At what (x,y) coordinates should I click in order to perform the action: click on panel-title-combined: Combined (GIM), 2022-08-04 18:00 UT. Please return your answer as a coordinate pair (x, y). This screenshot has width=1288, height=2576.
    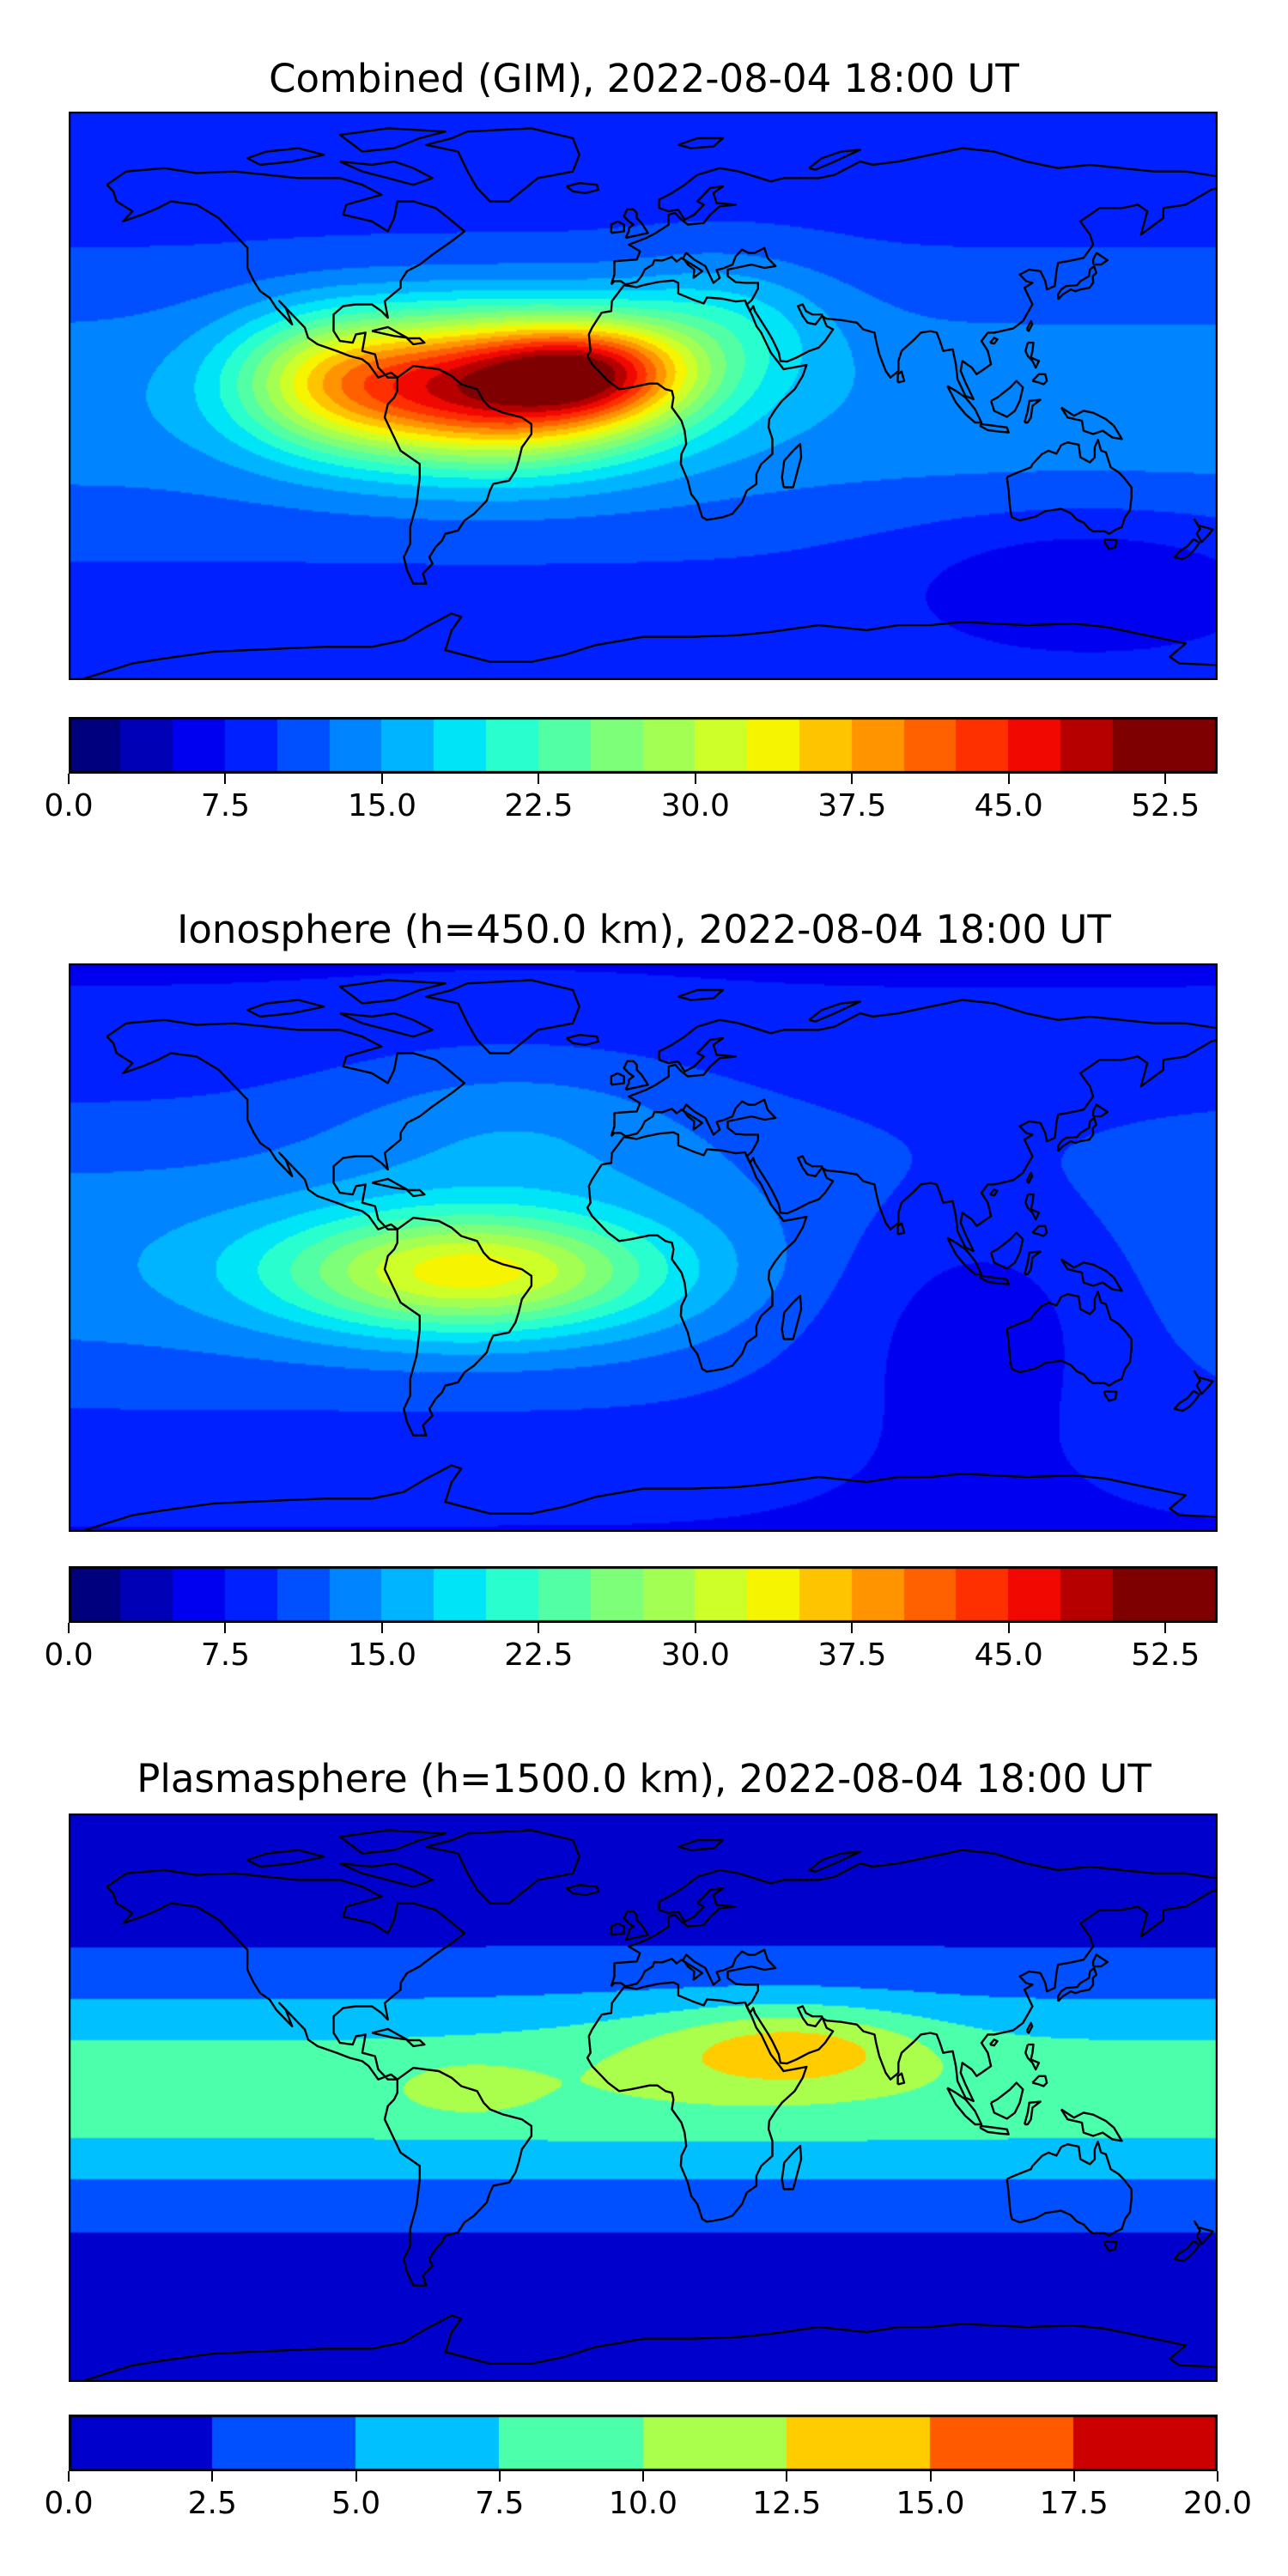
    Looking at the image, I should click on (644, 78).